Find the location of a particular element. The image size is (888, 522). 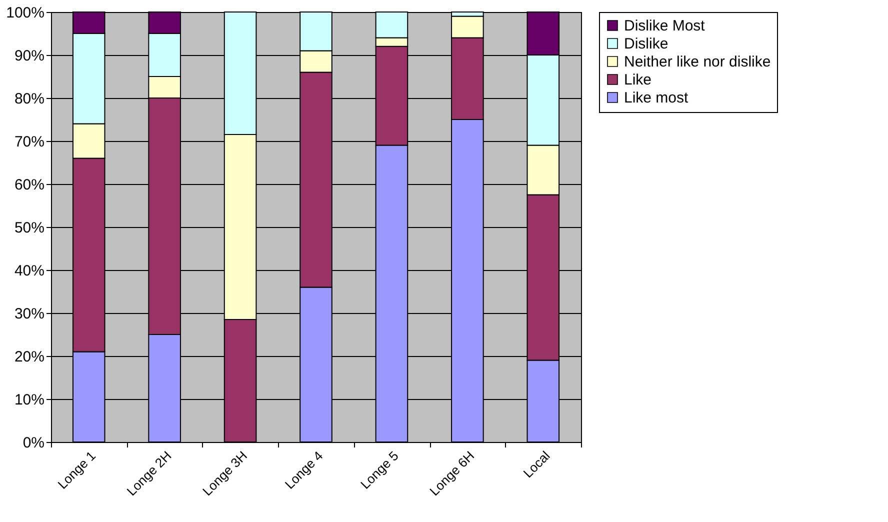

y-tick-label: 10% is located at coordinates (29, 400).